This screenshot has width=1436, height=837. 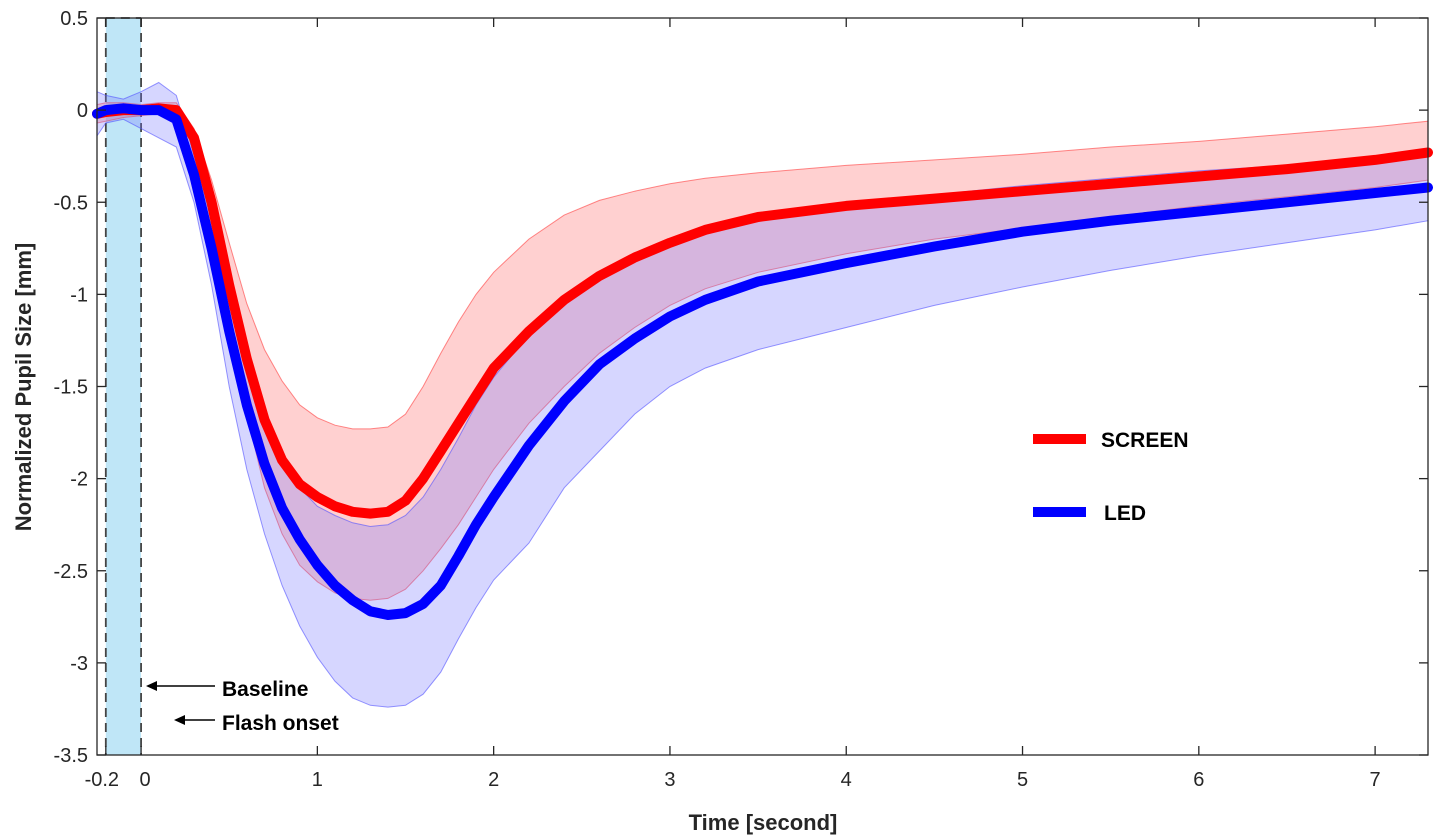 I want to click on baseline-arrowhead, so click(x=151, y=686).